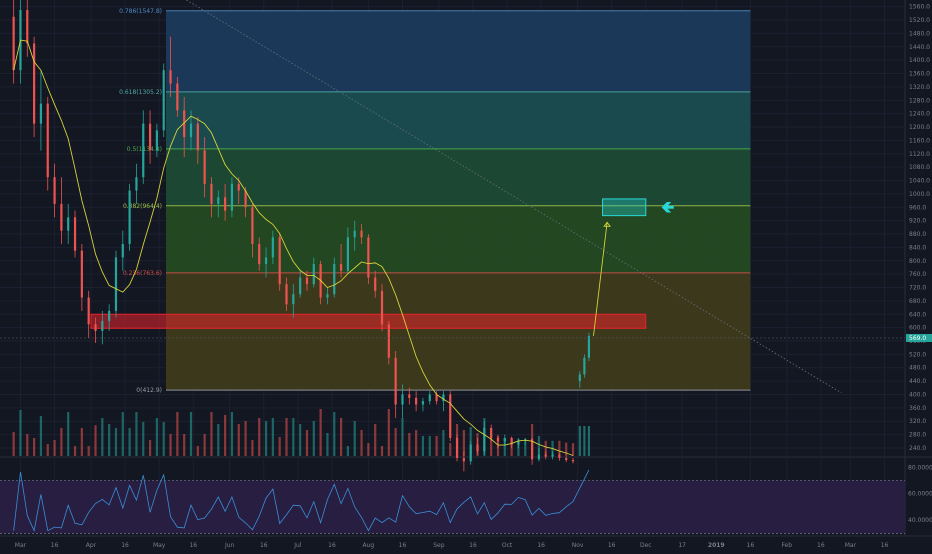 Image resolution: width=932 pixels, height=554 pixels. What do you see at coordinates (682, 545) in the screenshot?
I see `time-tick-label: 17` at bounding box center [682, 545].